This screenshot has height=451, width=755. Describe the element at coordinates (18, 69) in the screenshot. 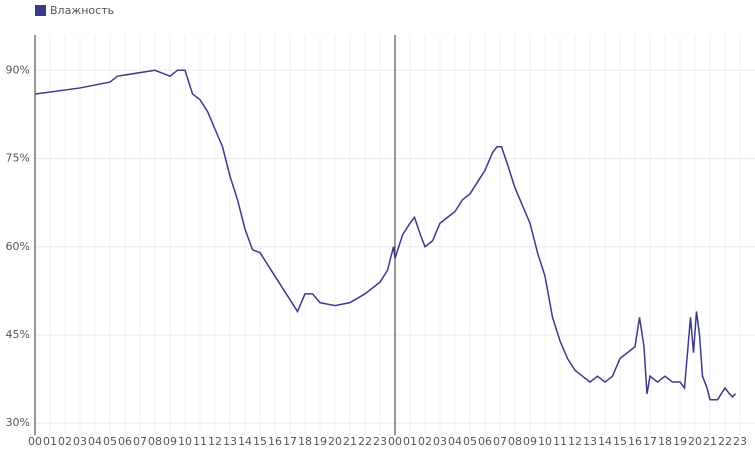

I see `y-tick-label: 90%` at that location.